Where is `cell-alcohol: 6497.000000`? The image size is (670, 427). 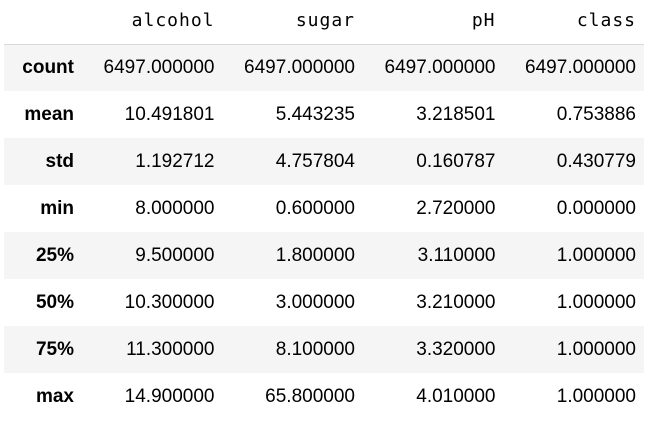 cell-alcohol: 6497.000000 is located at coordinates (159, 67).